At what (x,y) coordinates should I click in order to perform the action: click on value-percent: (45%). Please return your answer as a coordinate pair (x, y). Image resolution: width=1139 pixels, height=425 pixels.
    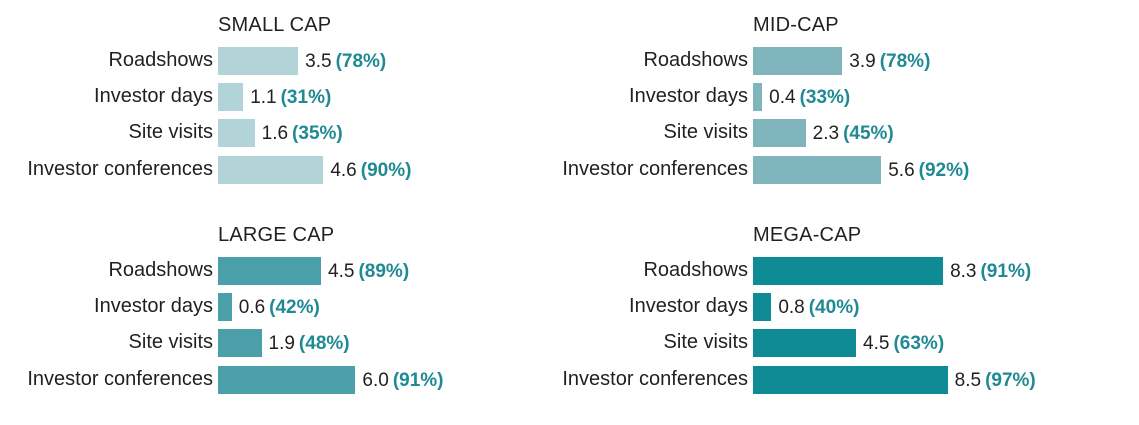
    Looking at the image, I should click on (868, 133).